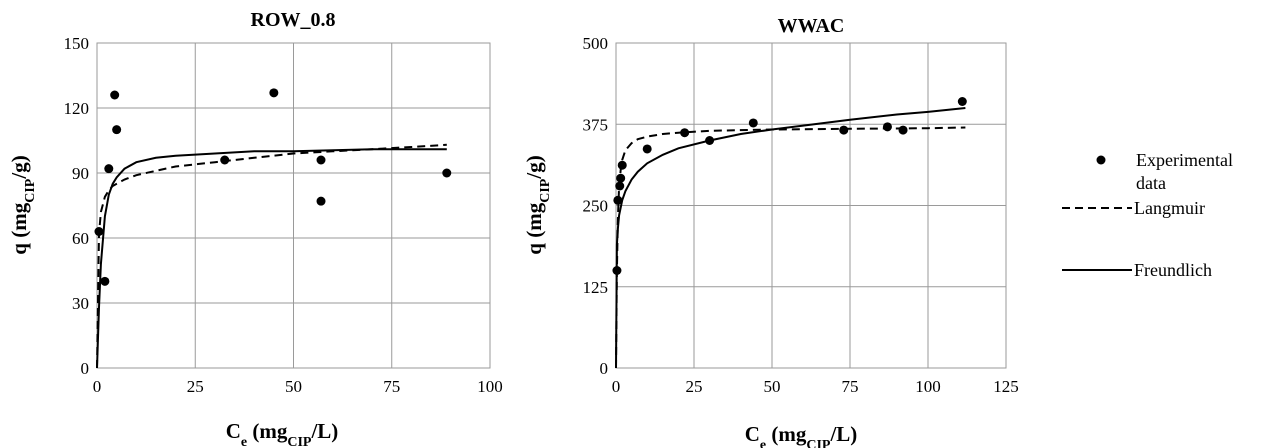 The height and width of the screenshot is (448, 1275). I want to click on y-tick-label: 150, so click(77, 43).